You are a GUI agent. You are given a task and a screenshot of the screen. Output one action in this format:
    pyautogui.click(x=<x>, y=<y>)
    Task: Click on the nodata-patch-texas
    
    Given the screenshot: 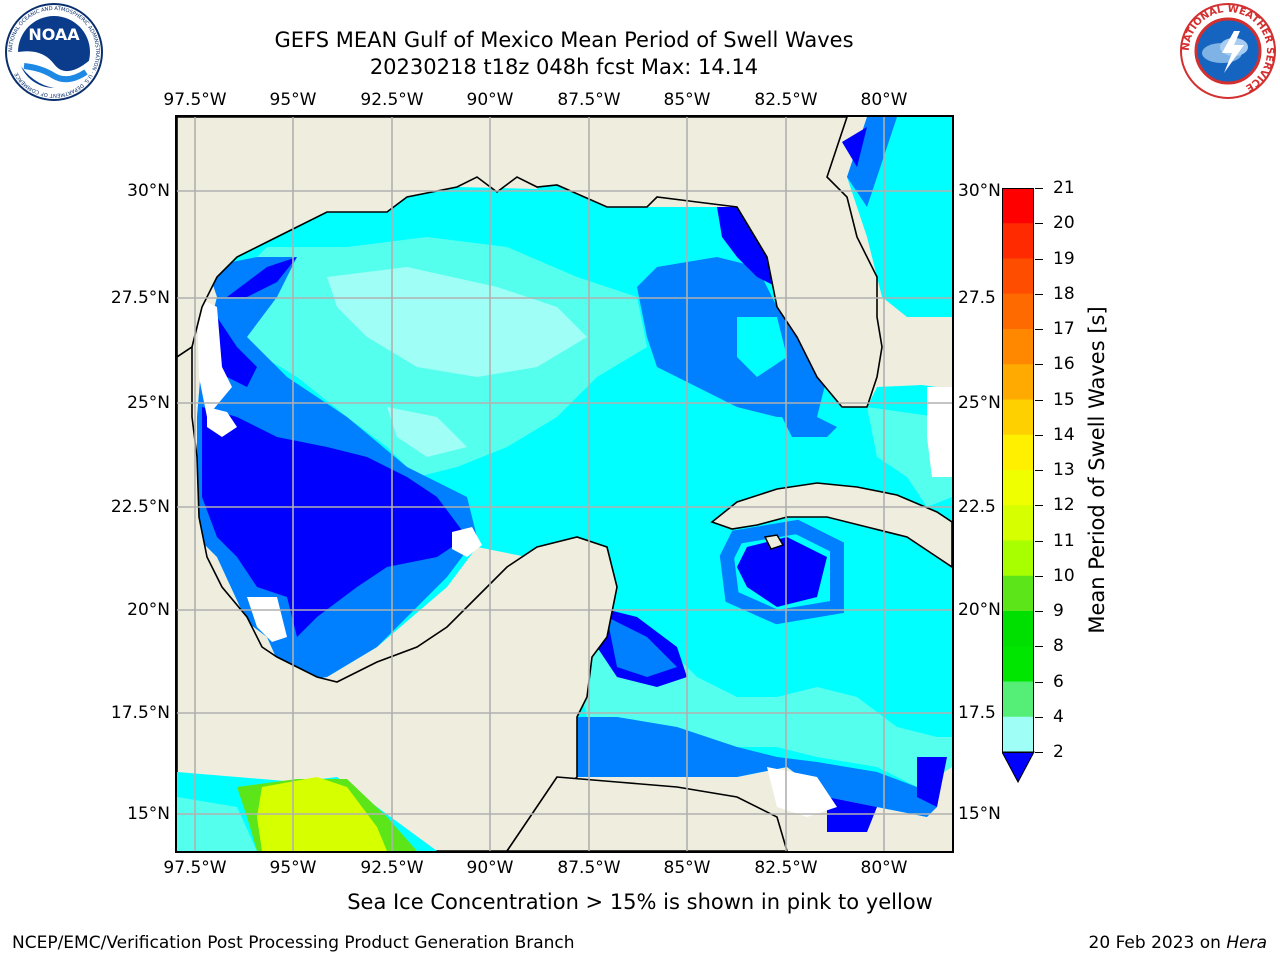 What is the action you would take?
    pyautogui.click(x=214, y=357)
    